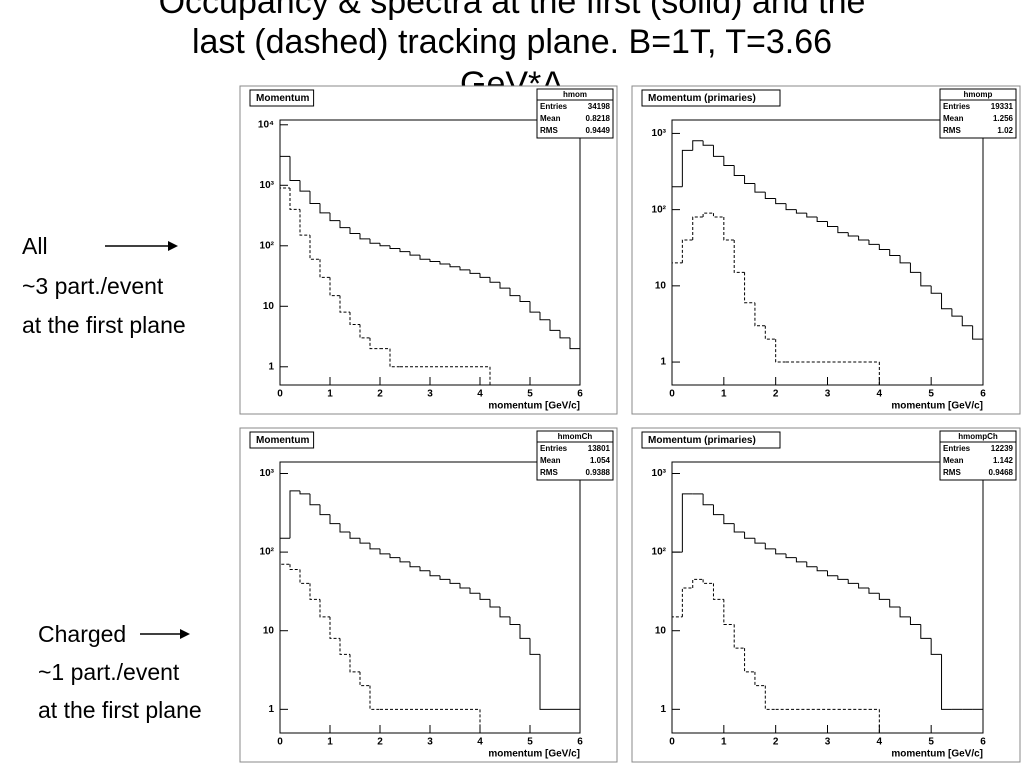 Image resolution: width=1023 pixels, height=767 pixels. Describe the element at coordinates (1003, 118) in the screenshot. I see `stats-value: 1.256` at that location.